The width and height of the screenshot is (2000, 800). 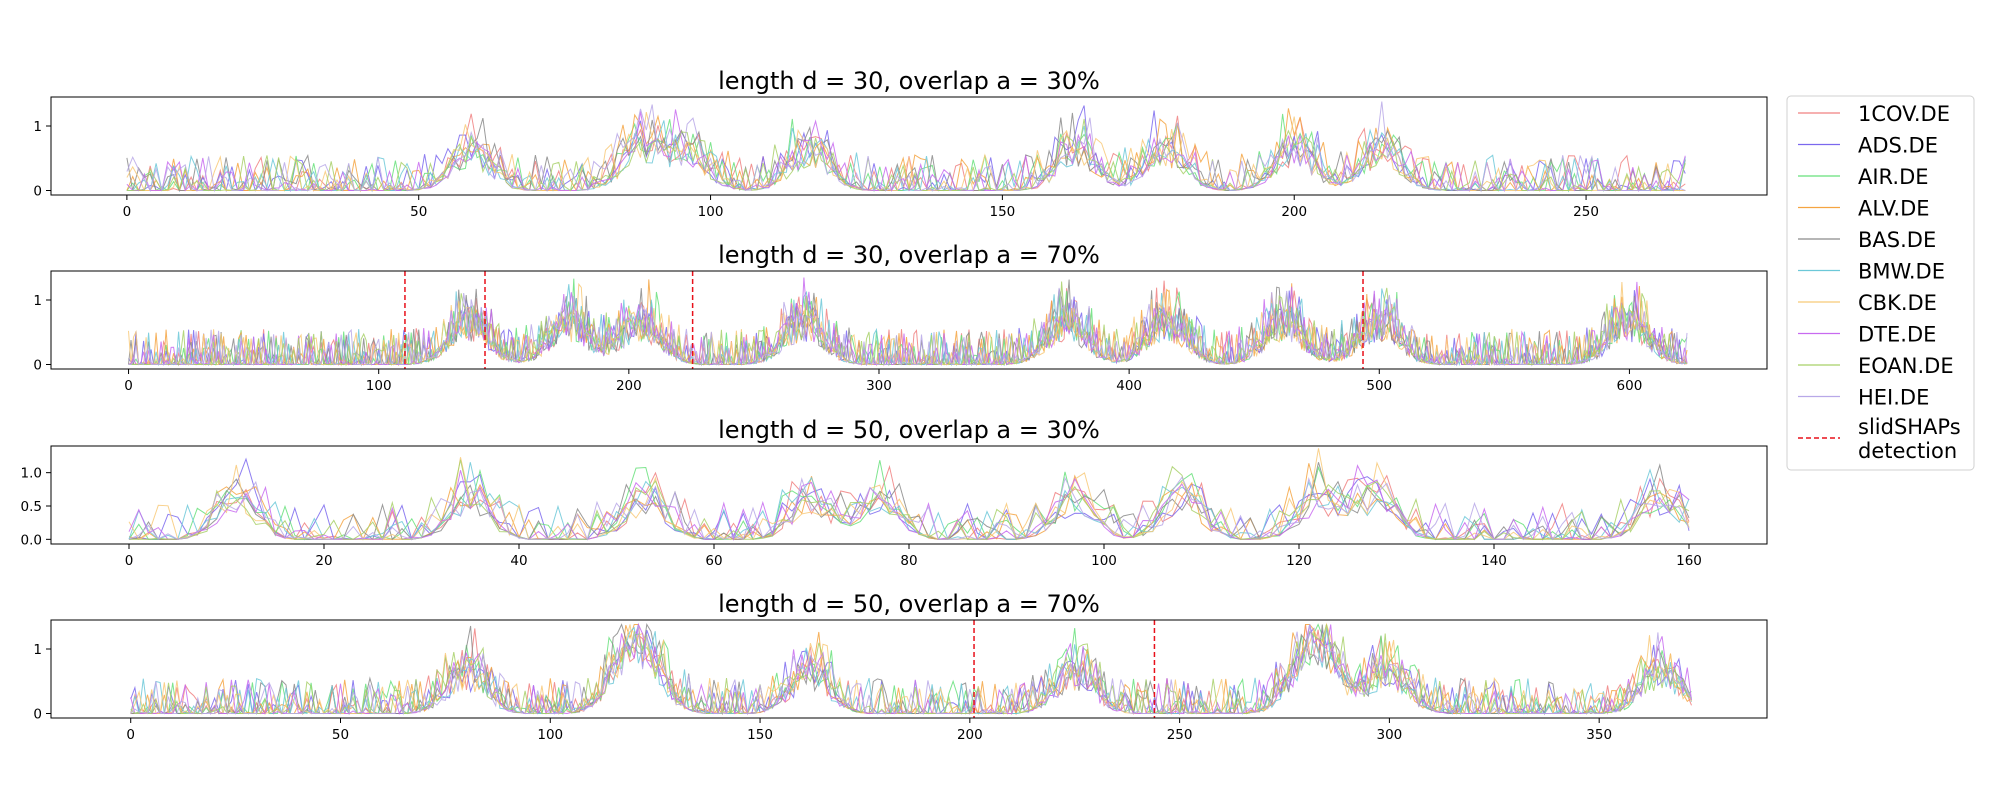 I want to click on legend-label: AIR.DE, so click(x=1893, y=177).